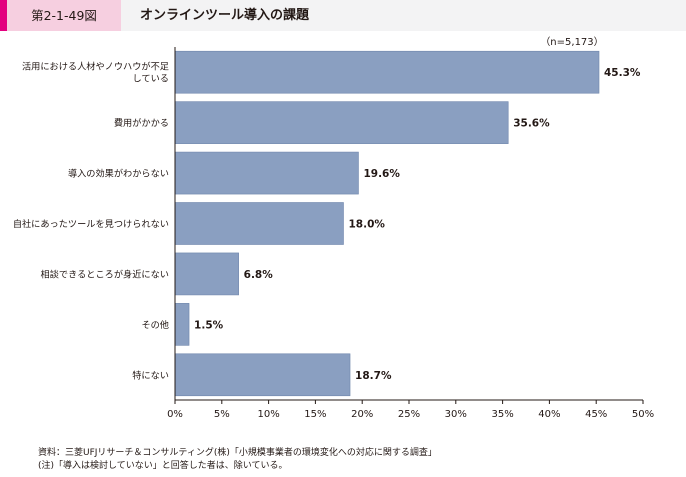  Describe the element at coordinates (315, 414) in the screenshot. I see `x-tick-label-3: 15%` at that location.